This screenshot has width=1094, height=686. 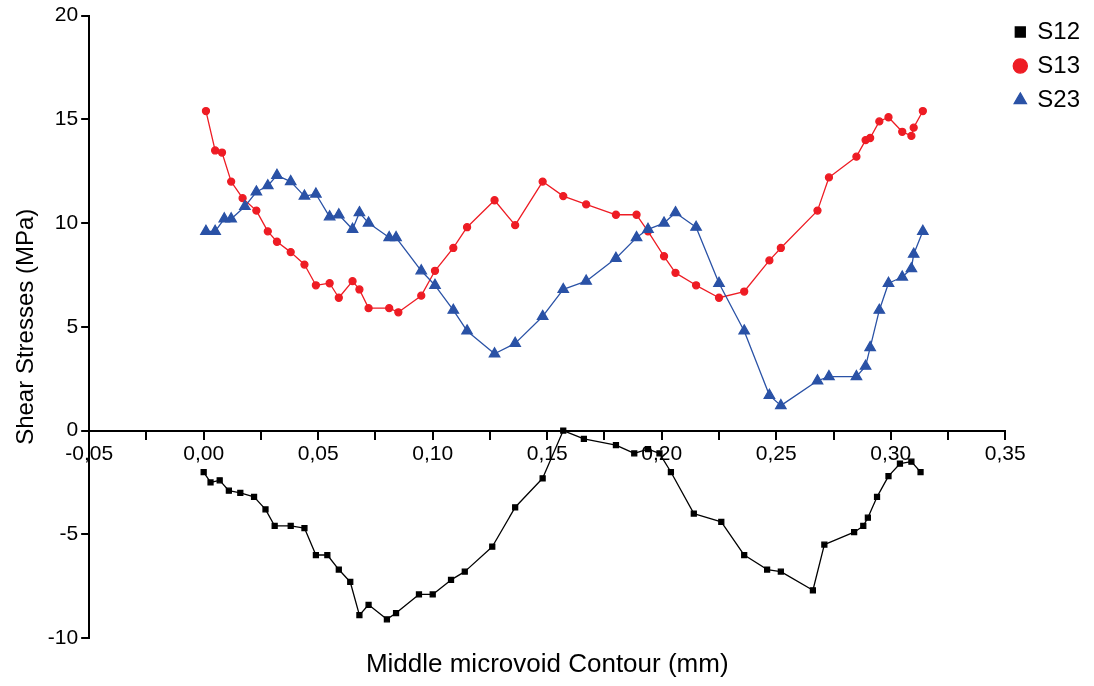 I want to click on legend-label: S23, so click(x=1058, y=98).